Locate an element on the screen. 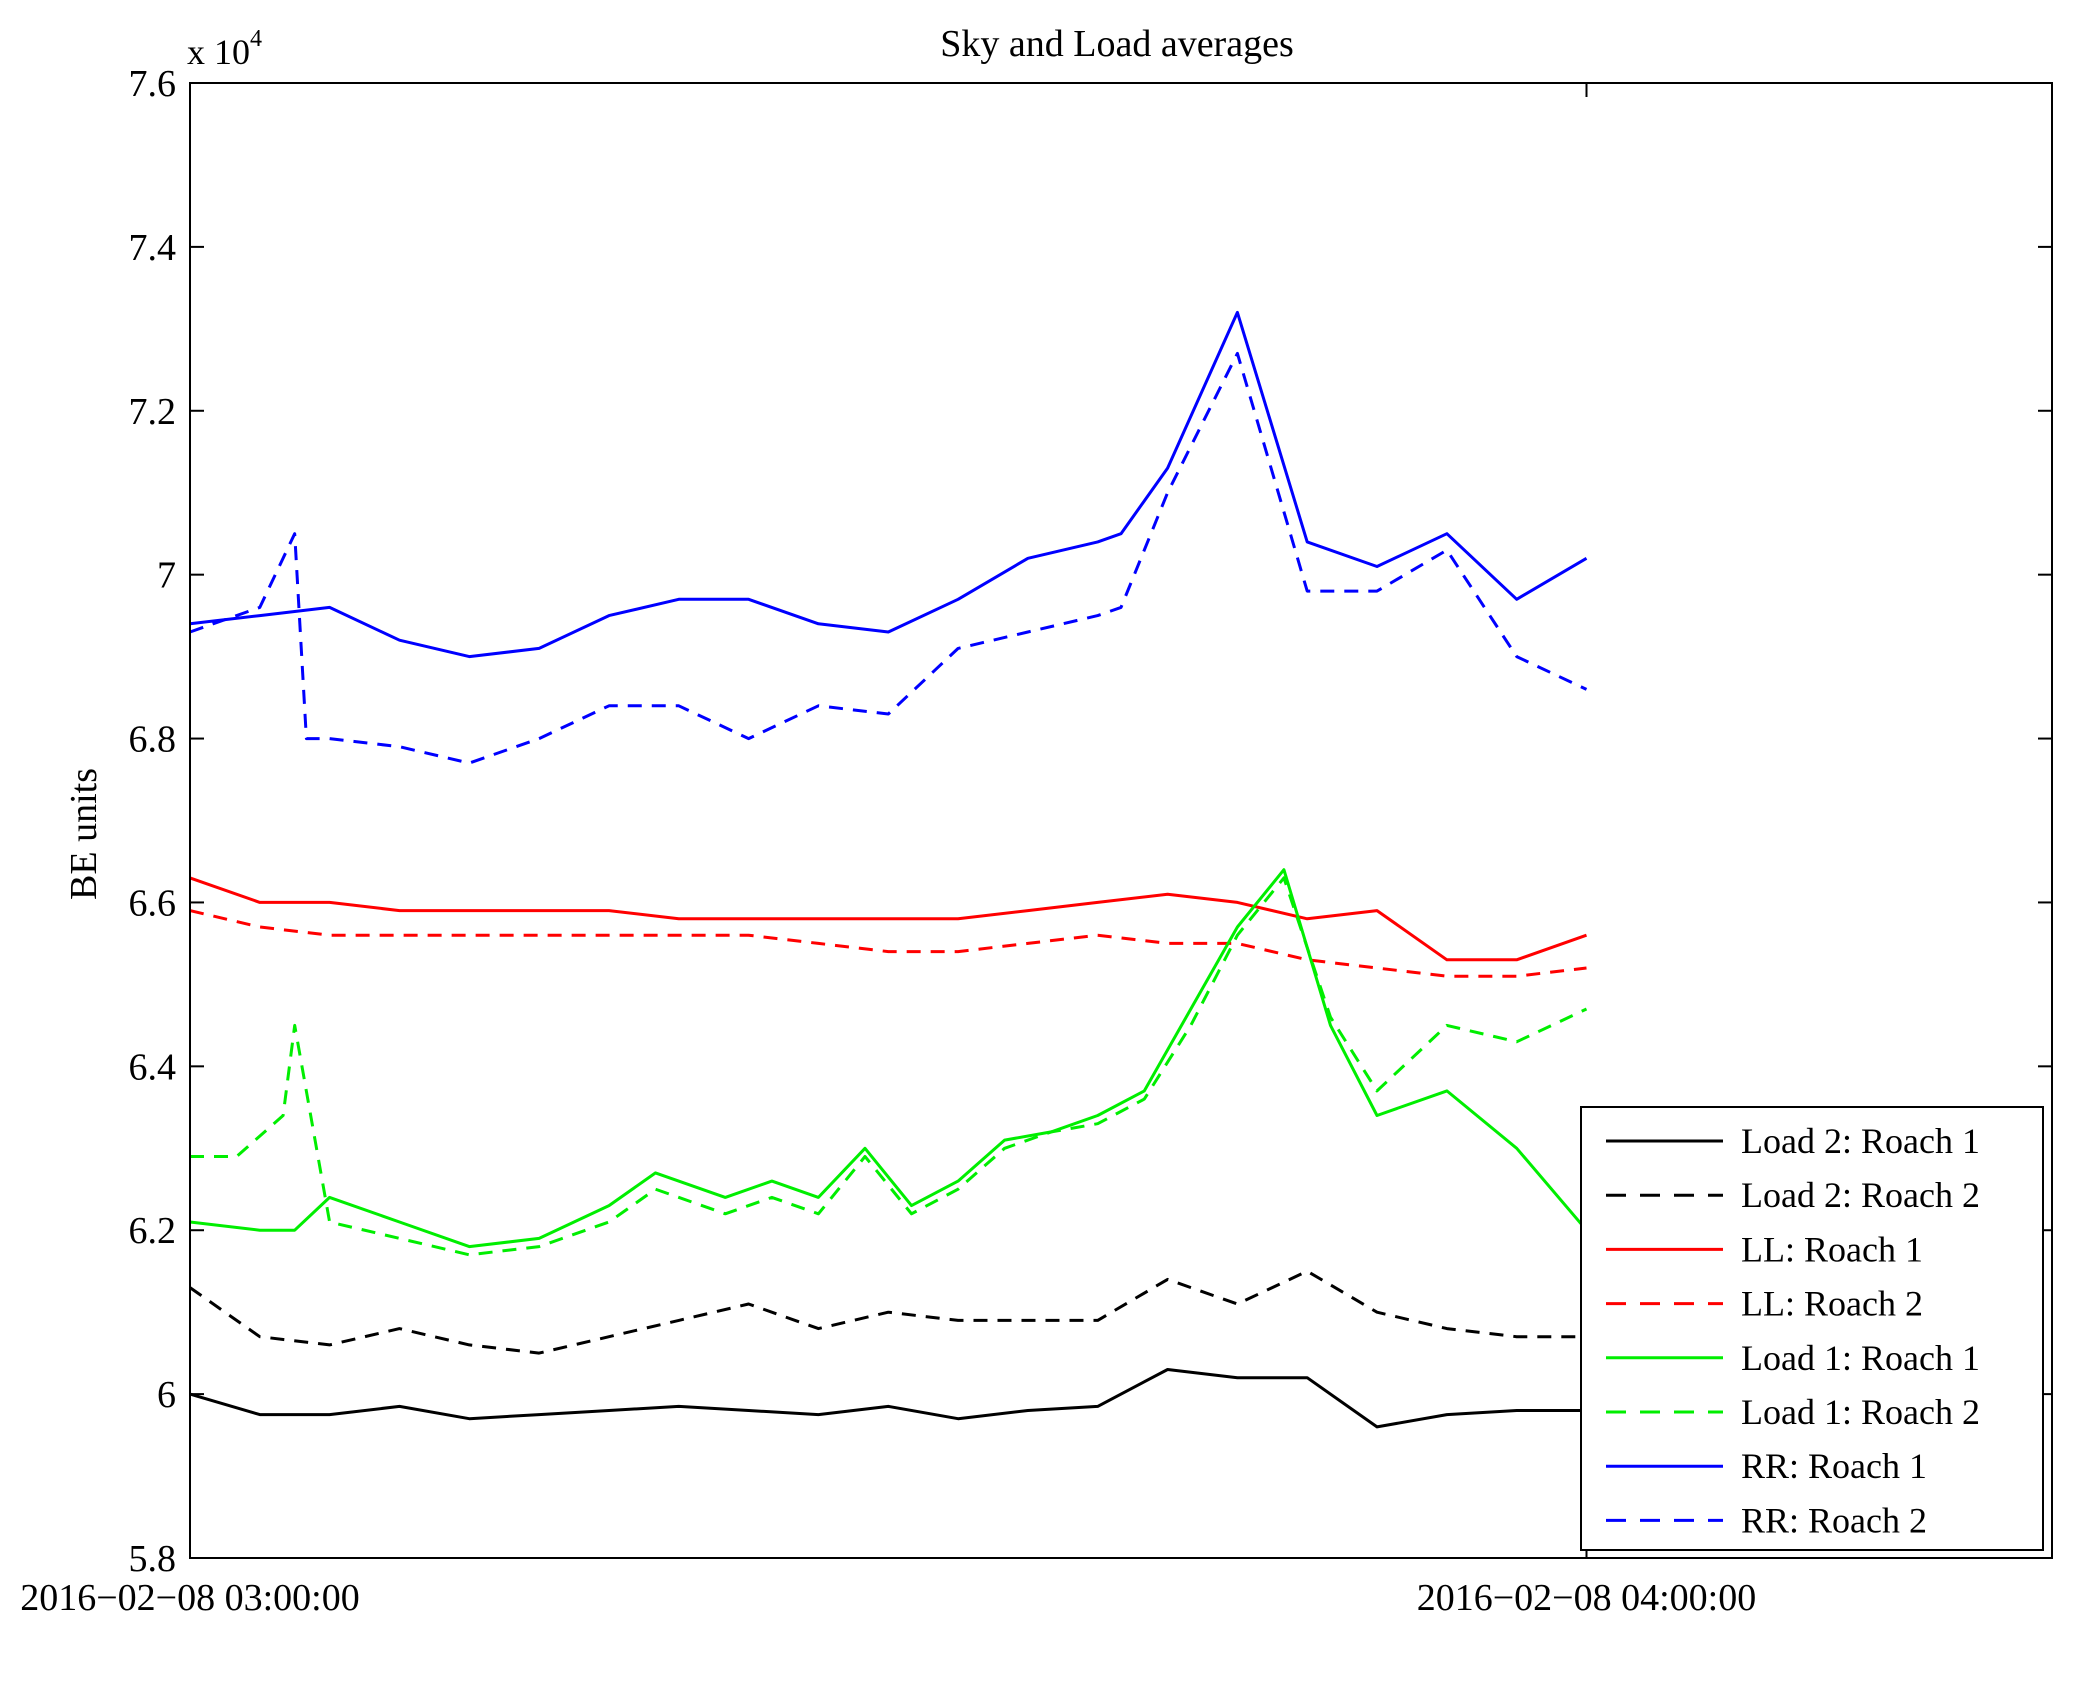 This screenshot has height=1683, width=2075. y-tick-label: 6.2 is located at coordinates (153, 1231).